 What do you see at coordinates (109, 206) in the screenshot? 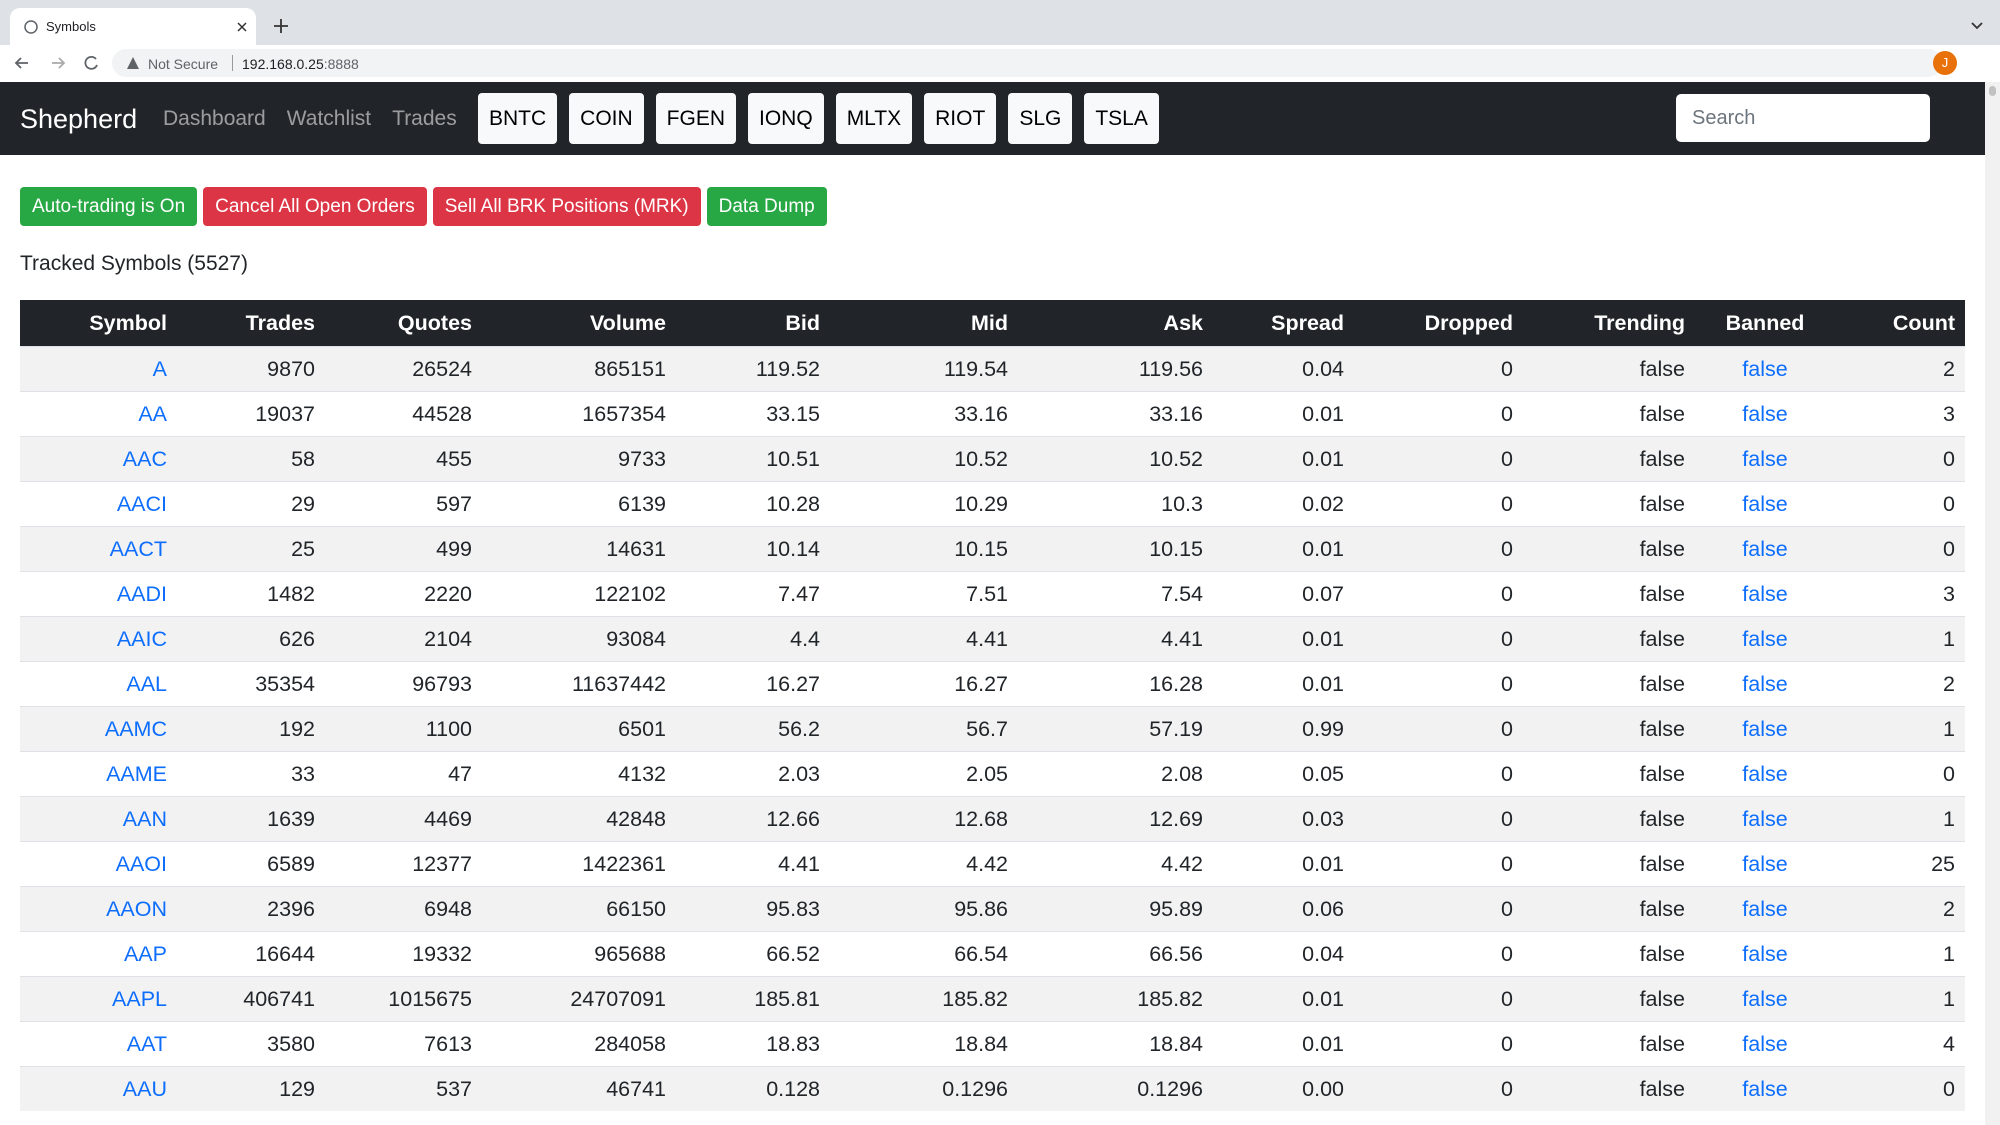
I see `action-button: Auto-trading is On` at bounding box center [109, 206].